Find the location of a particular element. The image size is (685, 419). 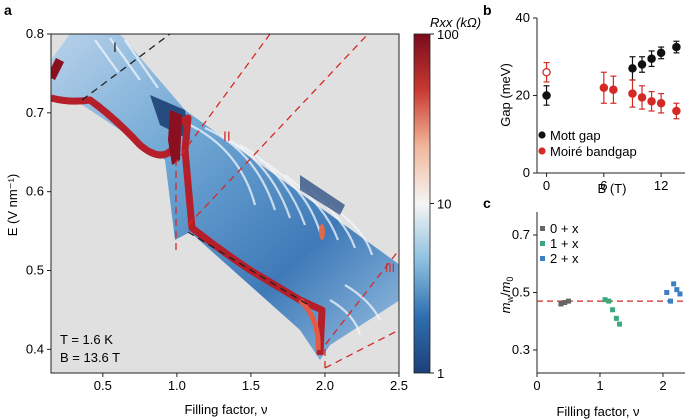

legend-label: 2 + x is located at coordinates (564, 258).